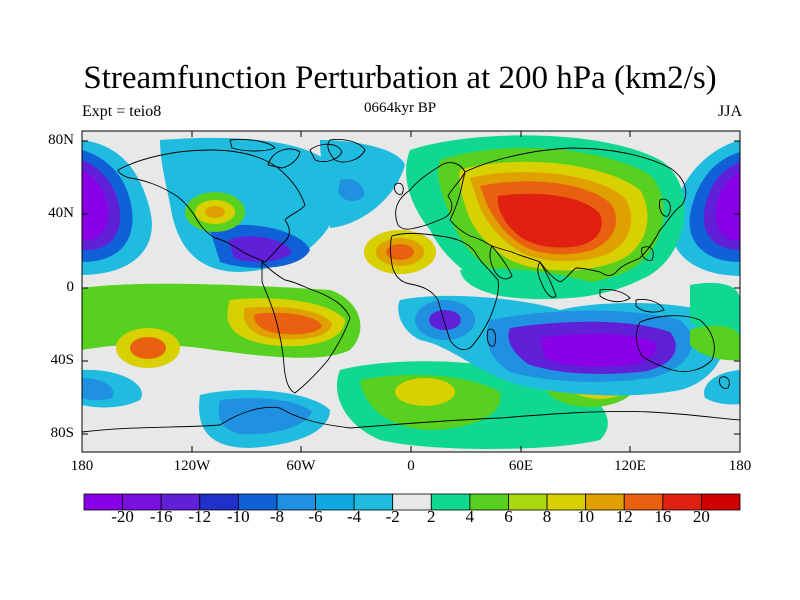  I want to click on colorbar-label: 2, so click(431, 516).